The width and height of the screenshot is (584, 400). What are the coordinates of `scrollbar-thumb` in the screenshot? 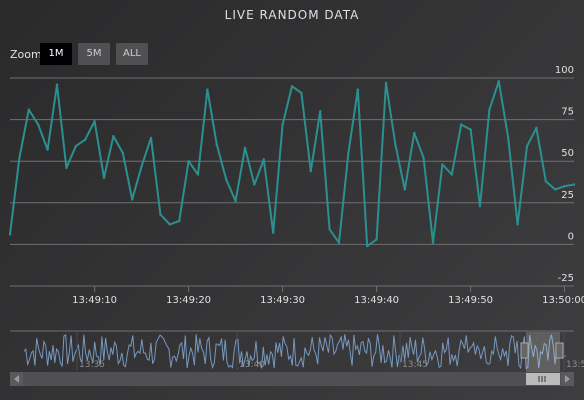 It's located at (543, 379).